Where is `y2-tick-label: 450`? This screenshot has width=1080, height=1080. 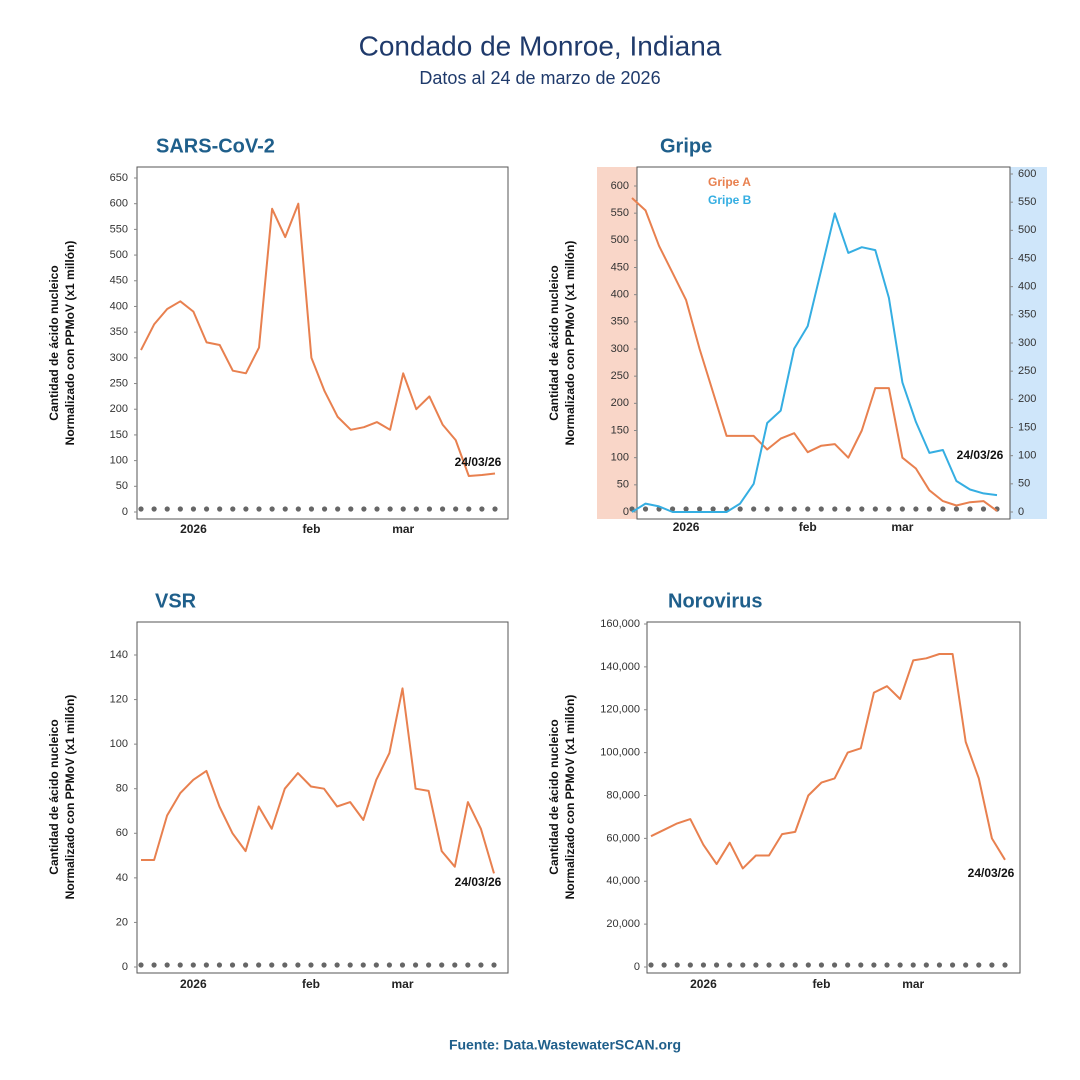
y2-tick-label: 450 is located at coordinates (1027, 258).